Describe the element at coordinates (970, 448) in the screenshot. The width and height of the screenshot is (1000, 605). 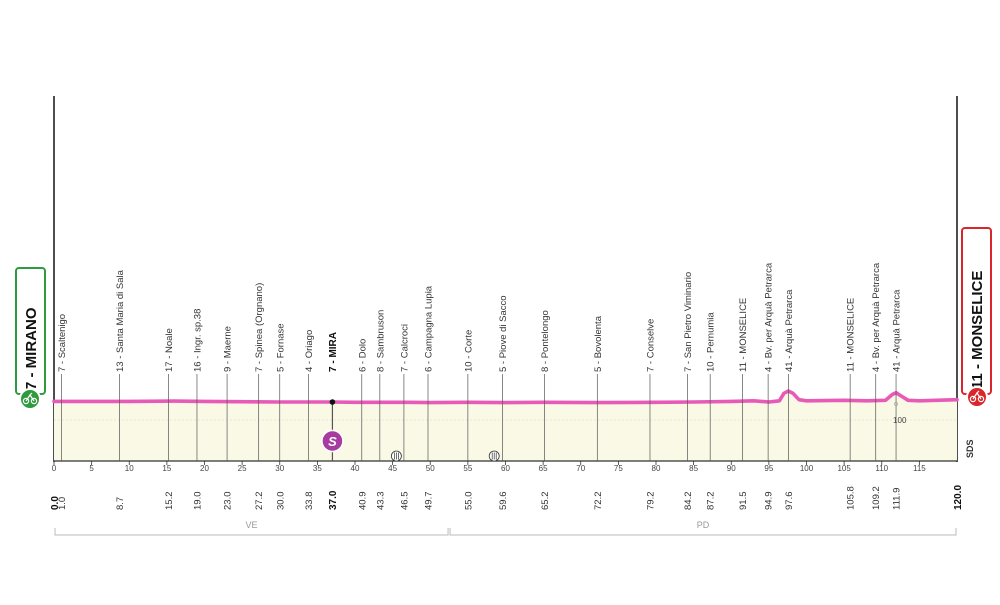
I see `sds-label: SDS` at that location.